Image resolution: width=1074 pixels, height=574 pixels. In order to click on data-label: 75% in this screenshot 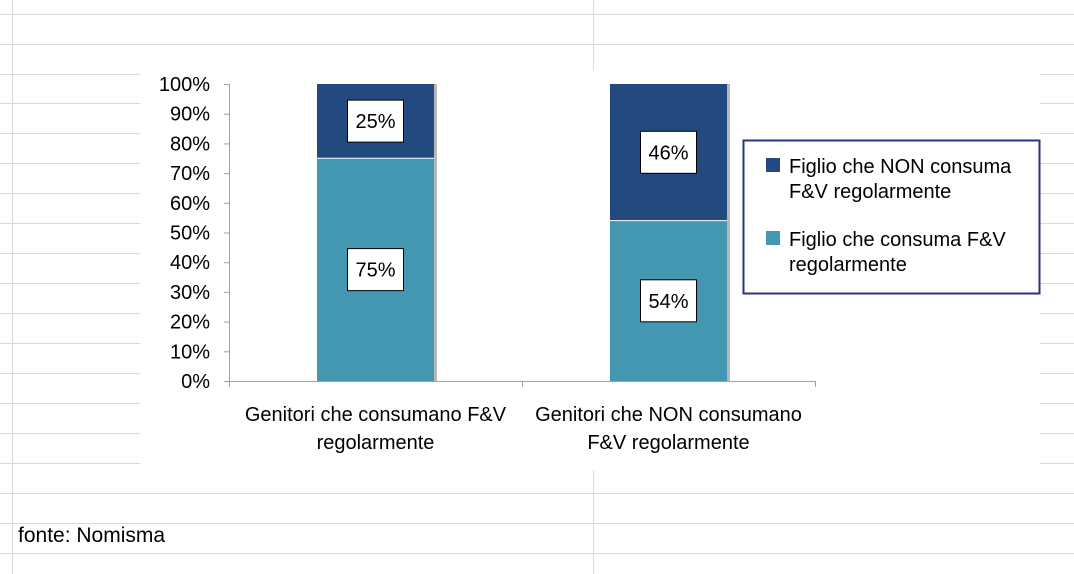, I will do `click(375, 271)`.